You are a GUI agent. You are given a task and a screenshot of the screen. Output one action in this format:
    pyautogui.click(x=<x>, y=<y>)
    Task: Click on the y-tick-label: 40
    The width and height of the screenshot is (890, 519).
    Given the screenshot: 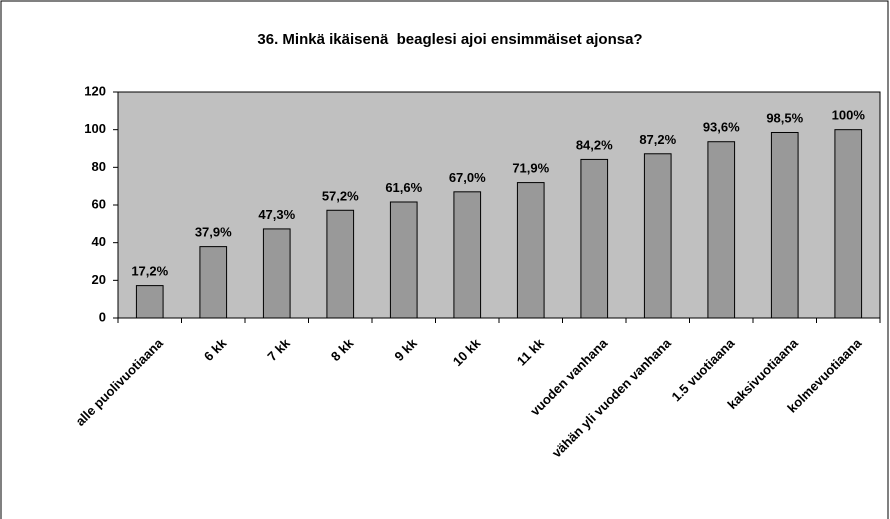 What is the action you would take?
    pyautogui.click(x=99, y=241)
    